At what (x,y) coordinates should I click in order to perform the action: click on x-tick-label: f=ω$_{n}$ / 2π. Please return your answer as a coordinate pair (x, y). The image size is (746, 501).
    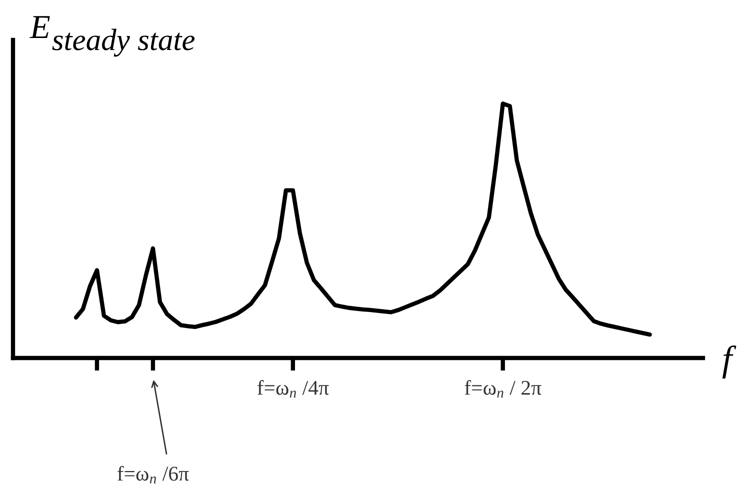
    Looking at the image, I should click on (503, 389).